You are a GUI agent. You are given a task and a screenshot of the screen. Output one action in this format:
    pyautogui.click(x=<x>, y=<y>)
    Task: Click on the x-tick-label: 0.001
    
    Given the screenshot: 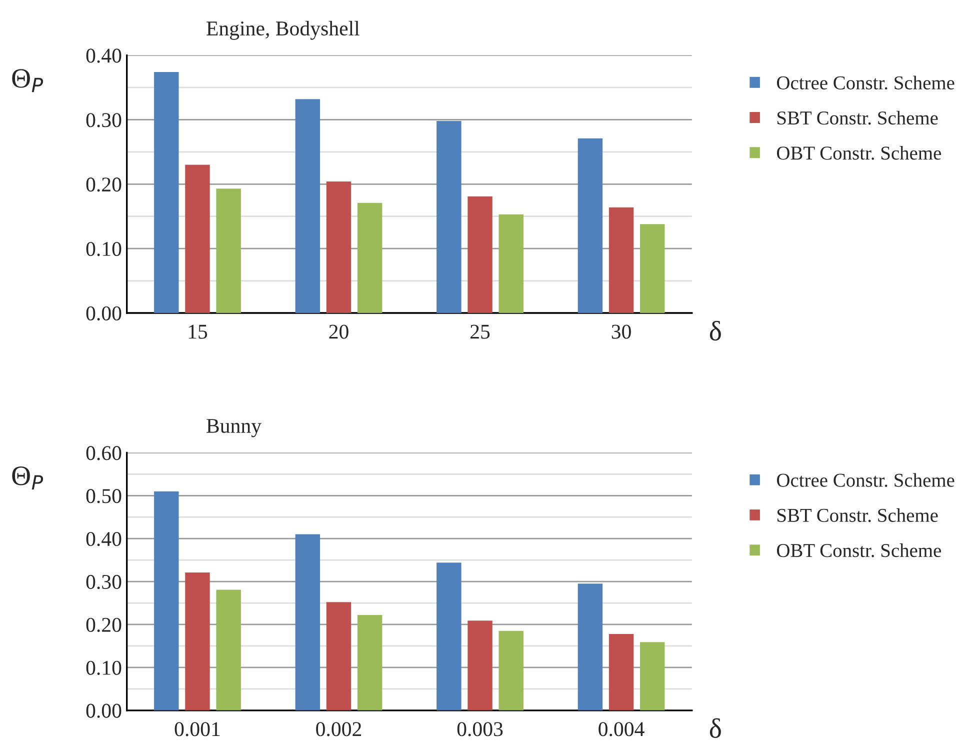 What is the action you would take?
    pyautogui.click(x=197, y=729)
    